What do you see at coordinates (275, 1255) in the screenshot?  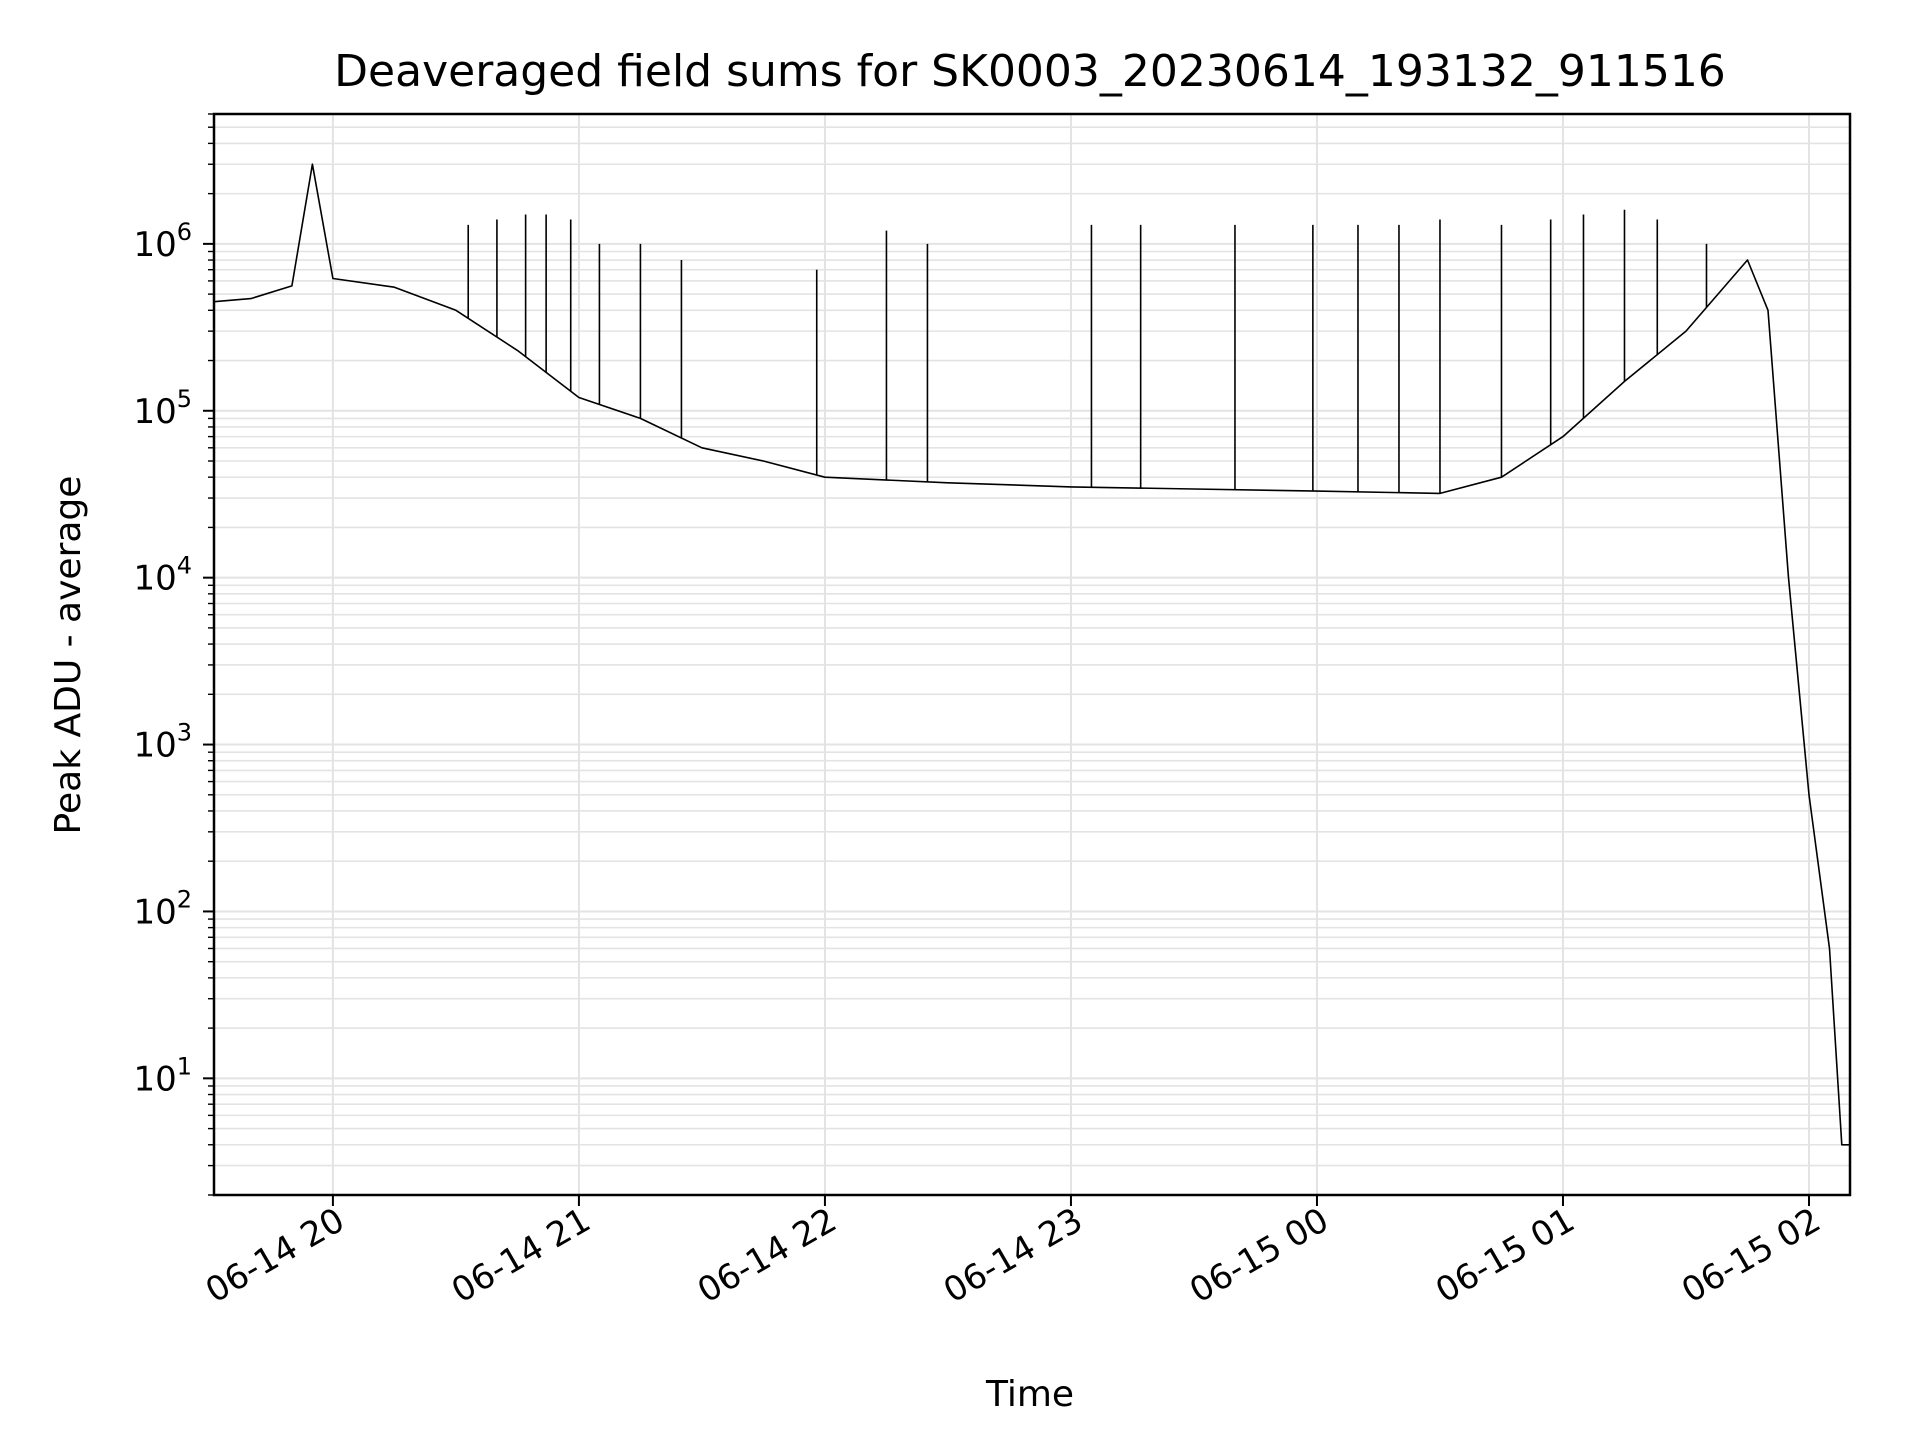 I see `x-tick-label: 06-14 20` at bounding box center [275, 1255].